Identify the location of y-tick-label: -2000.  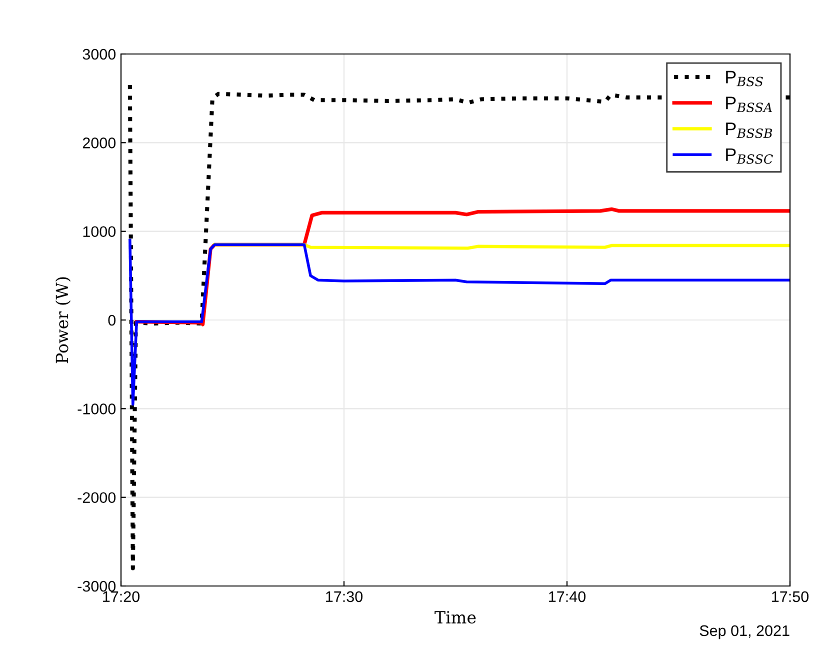
(97, 498).